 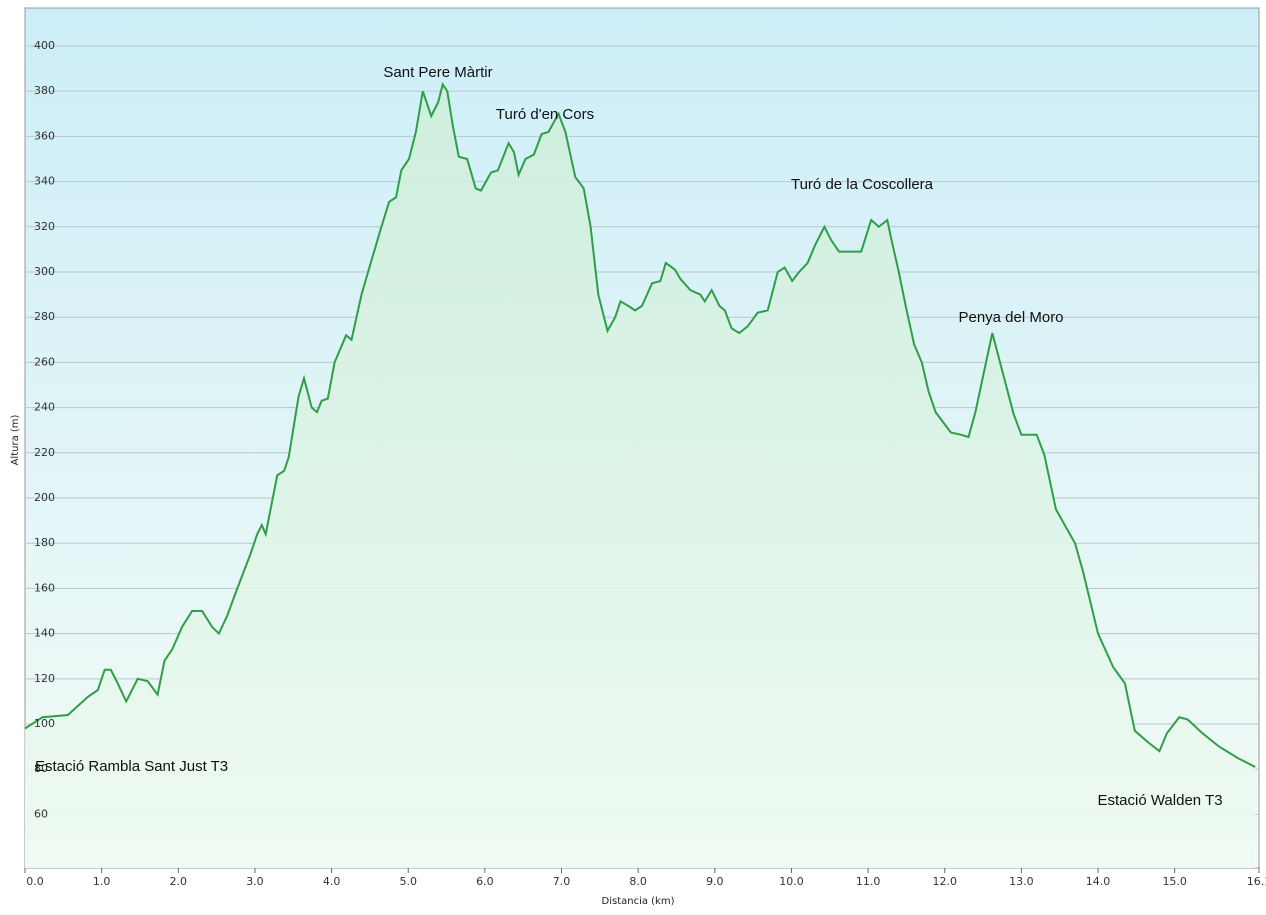 What do you see at coordinates (791, 881) in the screenshot?
I see `x-tick-label: 10.0` at bounding box center [791, 881].